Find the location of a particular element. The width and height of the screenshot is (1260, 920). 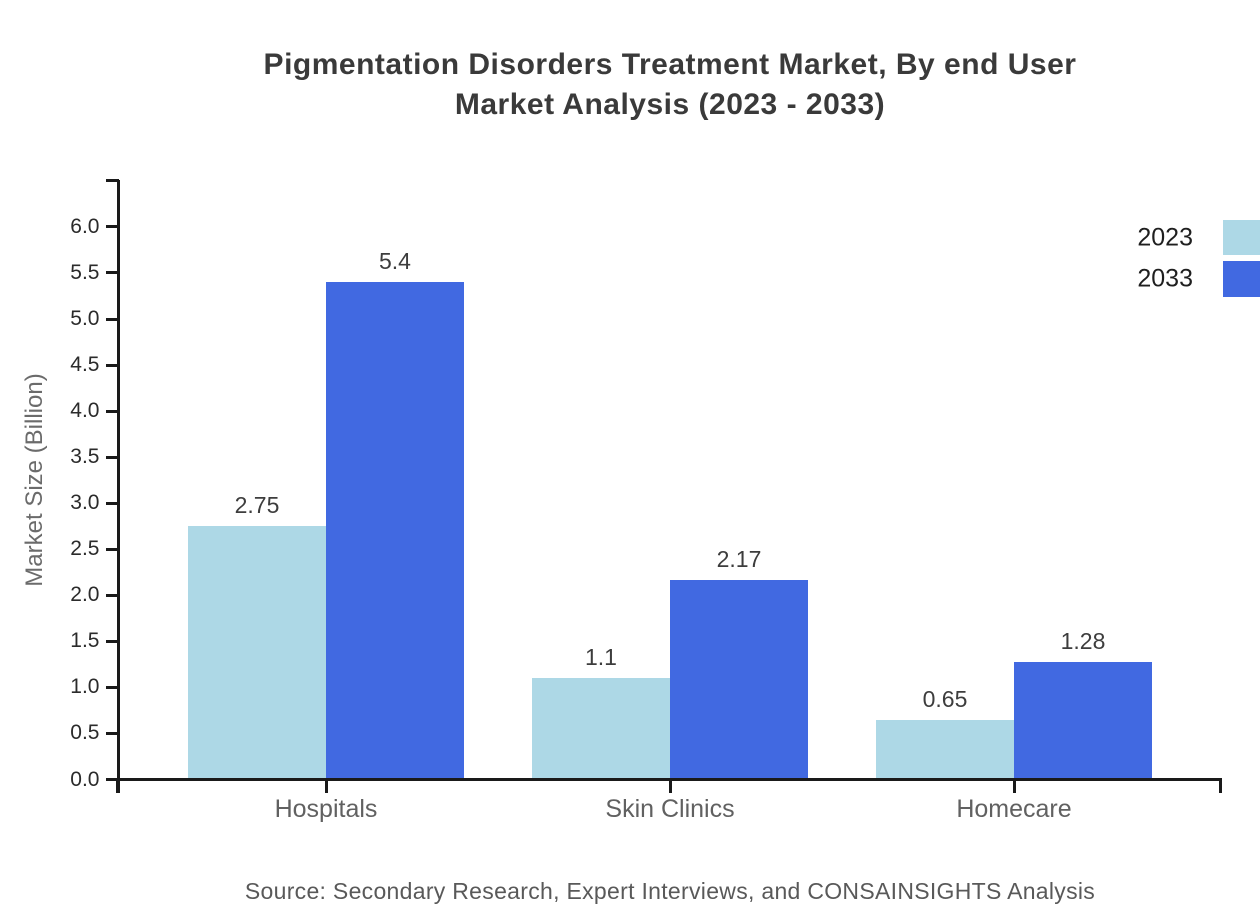

bar-2033-hospitals is located at coordinates (395, 531).